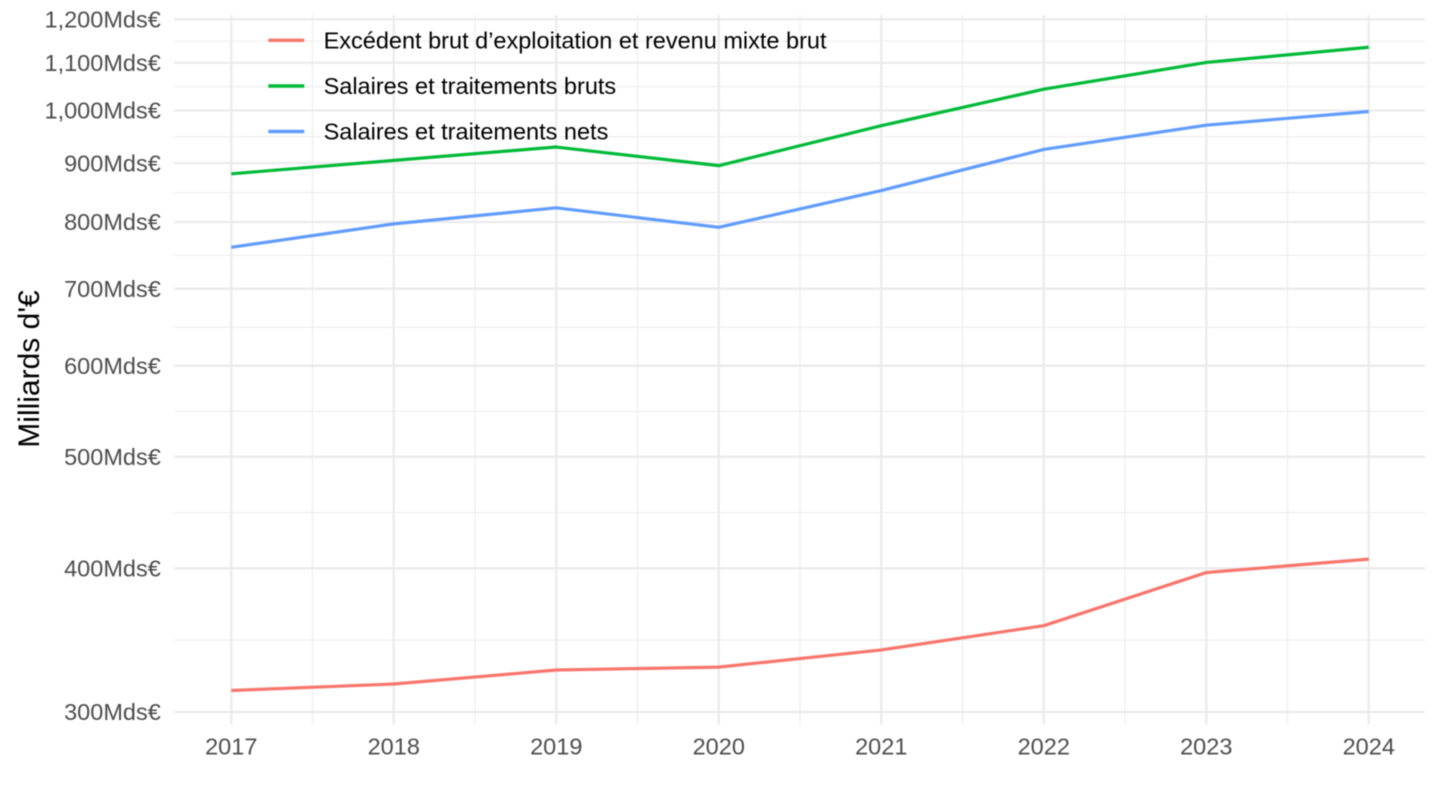 Image resolution: width=1440 pixels, height=810 pixels. I want to click on svg-text: 2021, so click(881, 747).